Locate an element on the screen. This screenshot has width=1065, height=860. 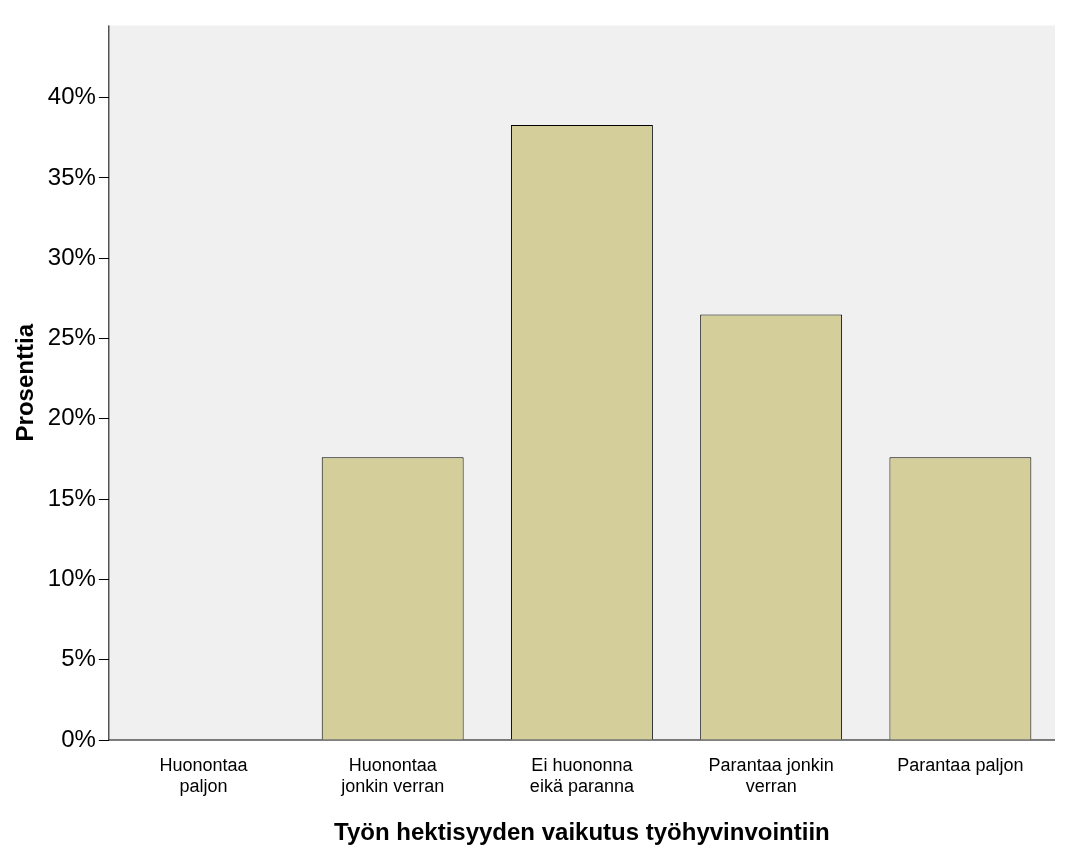
y-tick-label: 20% is located at coordinates (71, 417).